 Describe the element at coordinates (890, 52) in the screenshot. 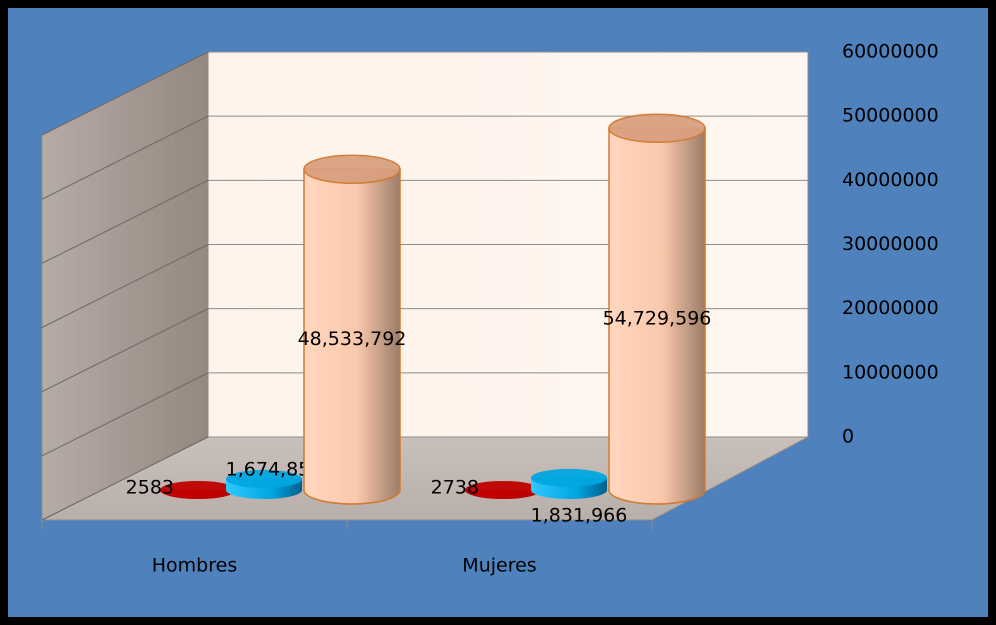

I see `y-tick-label: 60000000` at that location.